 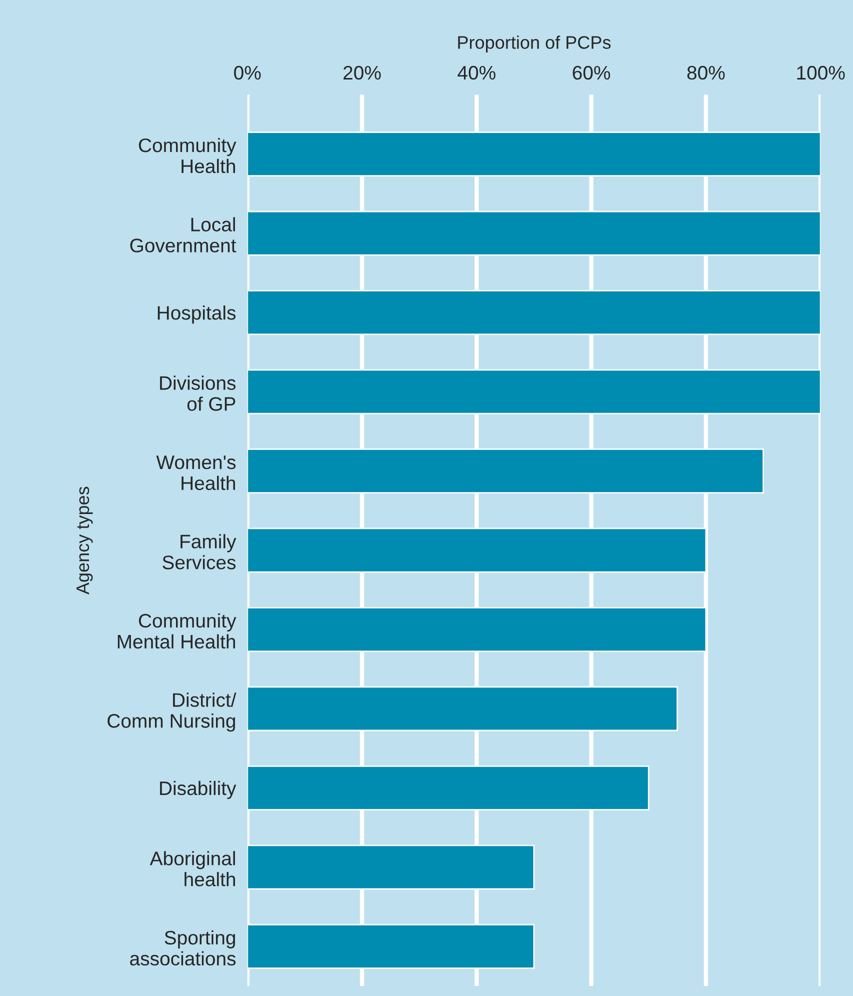 What do you see at coordinates (192, 868) in the screenshot?
I see `y-tick-label: Aboriginal health` at bounding box center [192, 868].